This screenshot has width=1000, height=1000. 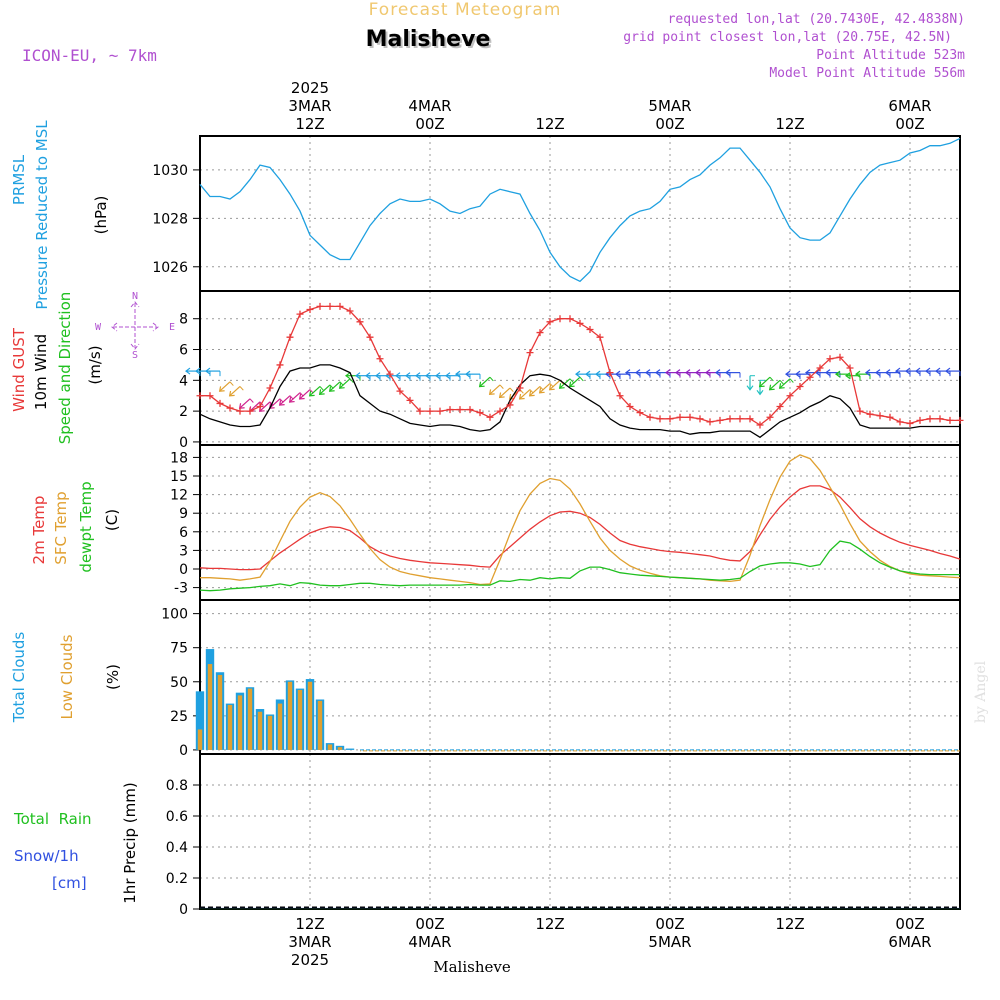 What do you see at coordinates (350, 749) in the screenshot?
I see `total-cloud-bar` at bounding box center [350, 749].